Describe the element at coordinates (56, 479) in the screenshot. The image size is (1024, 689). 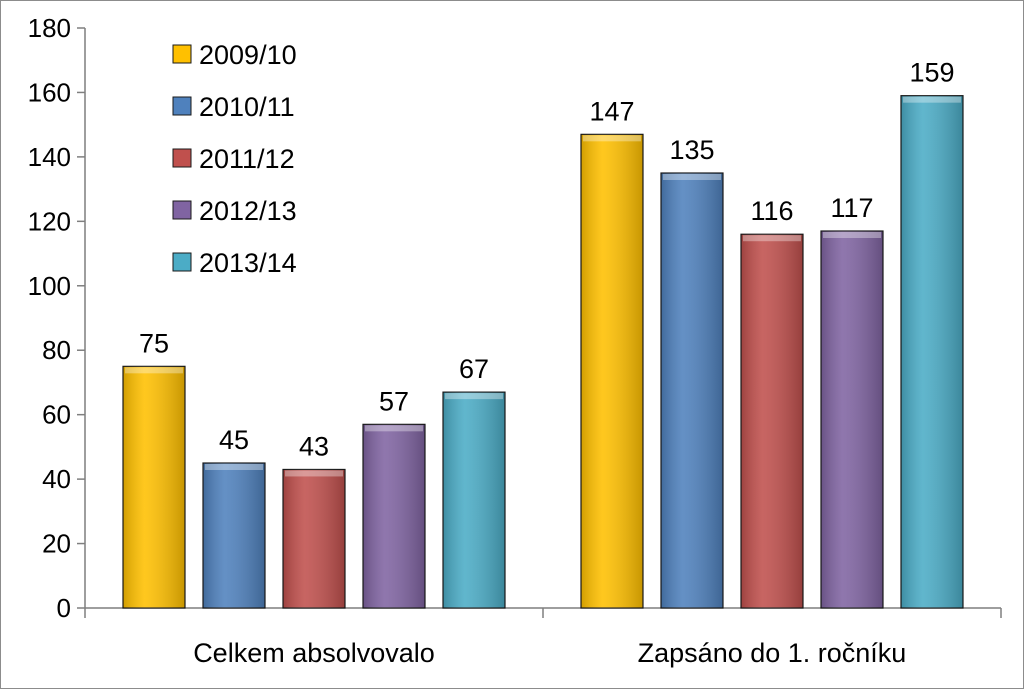
I see `y-tick-label: 40` at that location.